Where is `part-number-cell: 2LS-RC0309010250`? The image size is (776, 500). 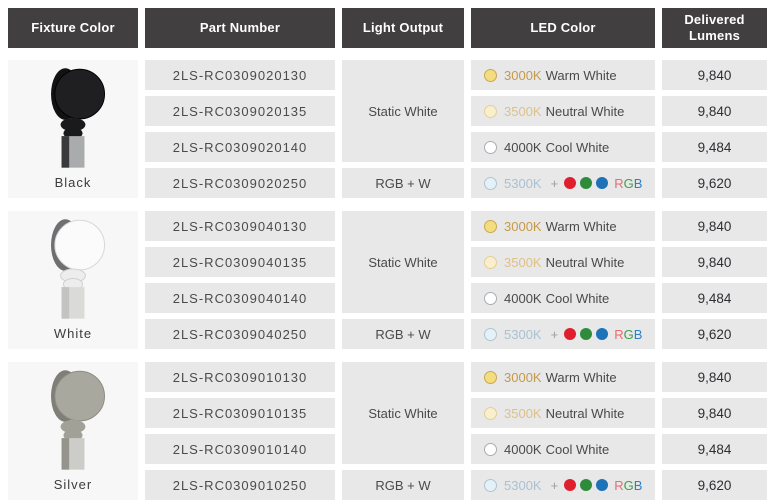
part-number-cell: 2LS-RC0309010250 is located at coordinates (240, 485).